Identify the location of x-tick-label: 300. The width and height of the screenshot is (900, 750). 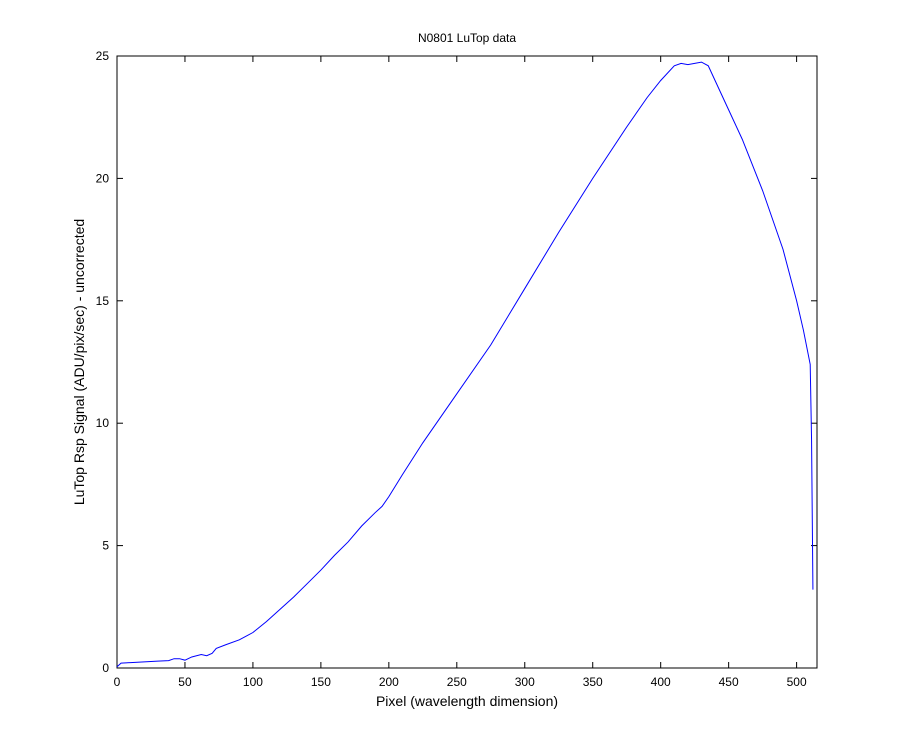
(525, 682).